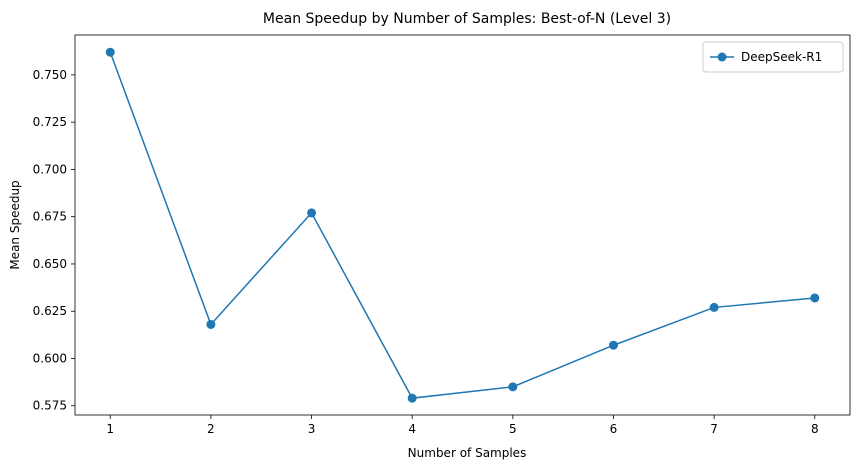 This screenshot has height=470, width=863. I want to click on x-axis-label: Number of Samples, so click(467, 453).